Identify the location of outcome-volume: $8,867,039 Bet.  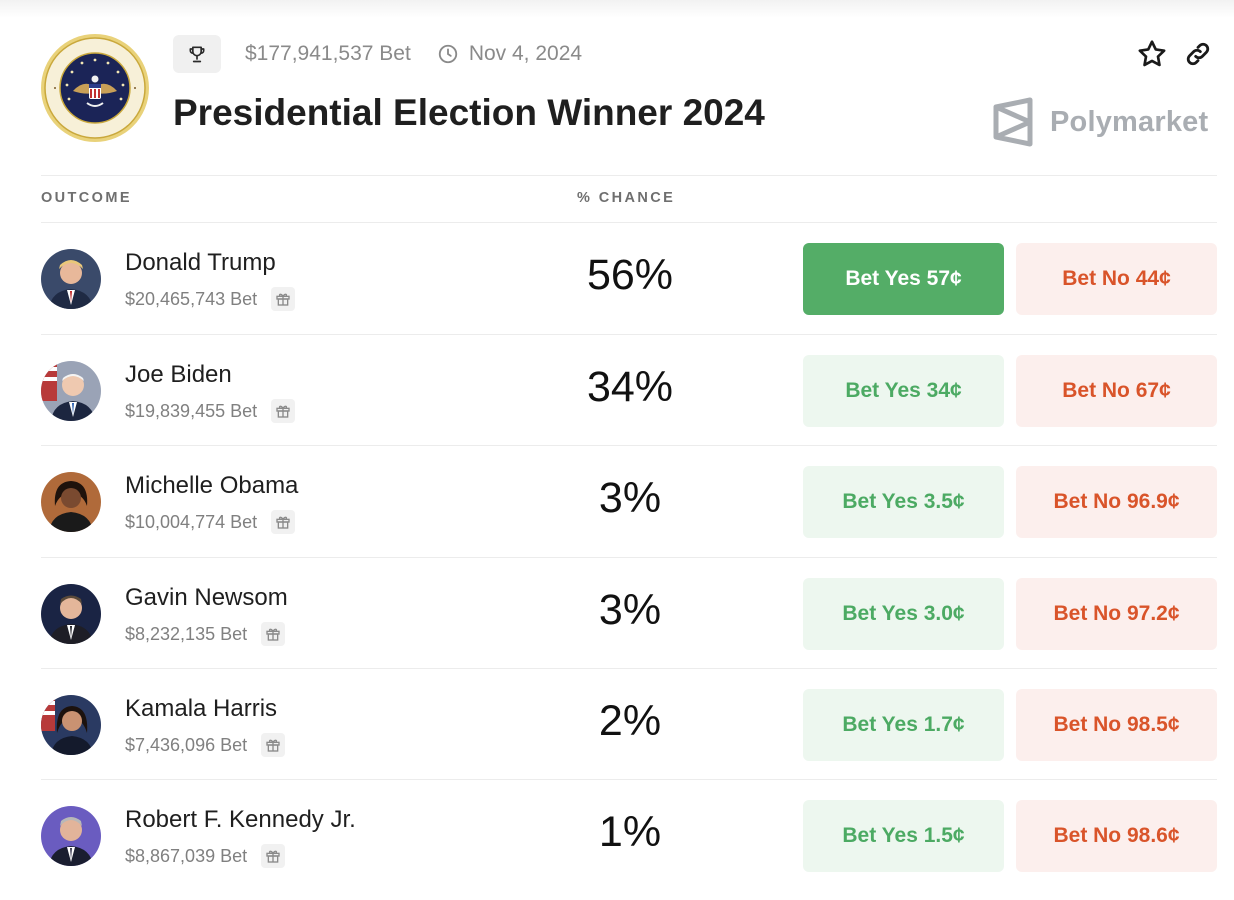
(186, 855).